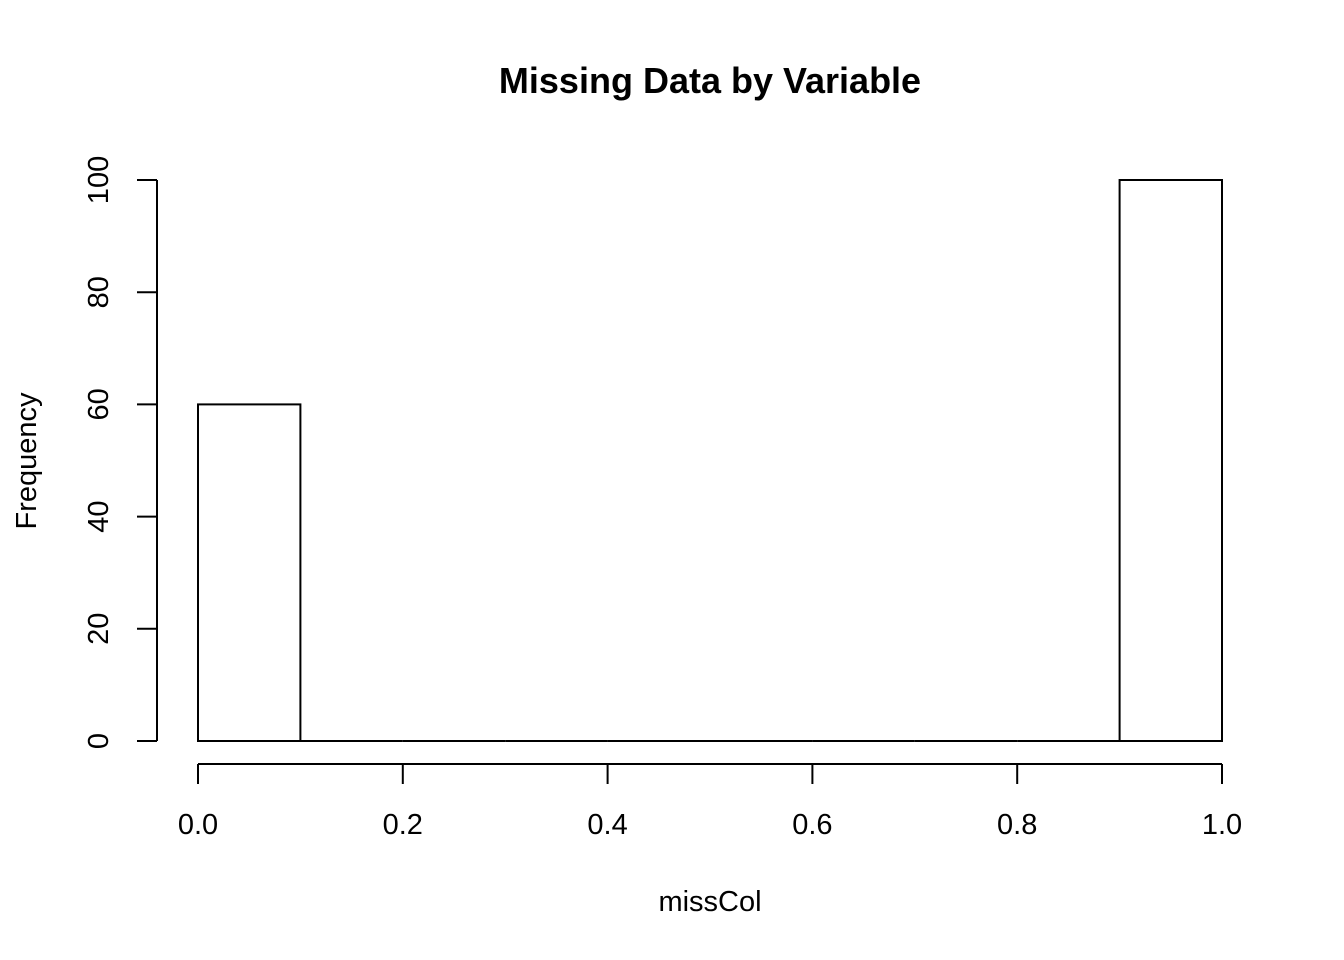 The width and height of the screenshot is (1344, 960). I want to click on x-tick-label-2: 0.4, so click(607, 825).